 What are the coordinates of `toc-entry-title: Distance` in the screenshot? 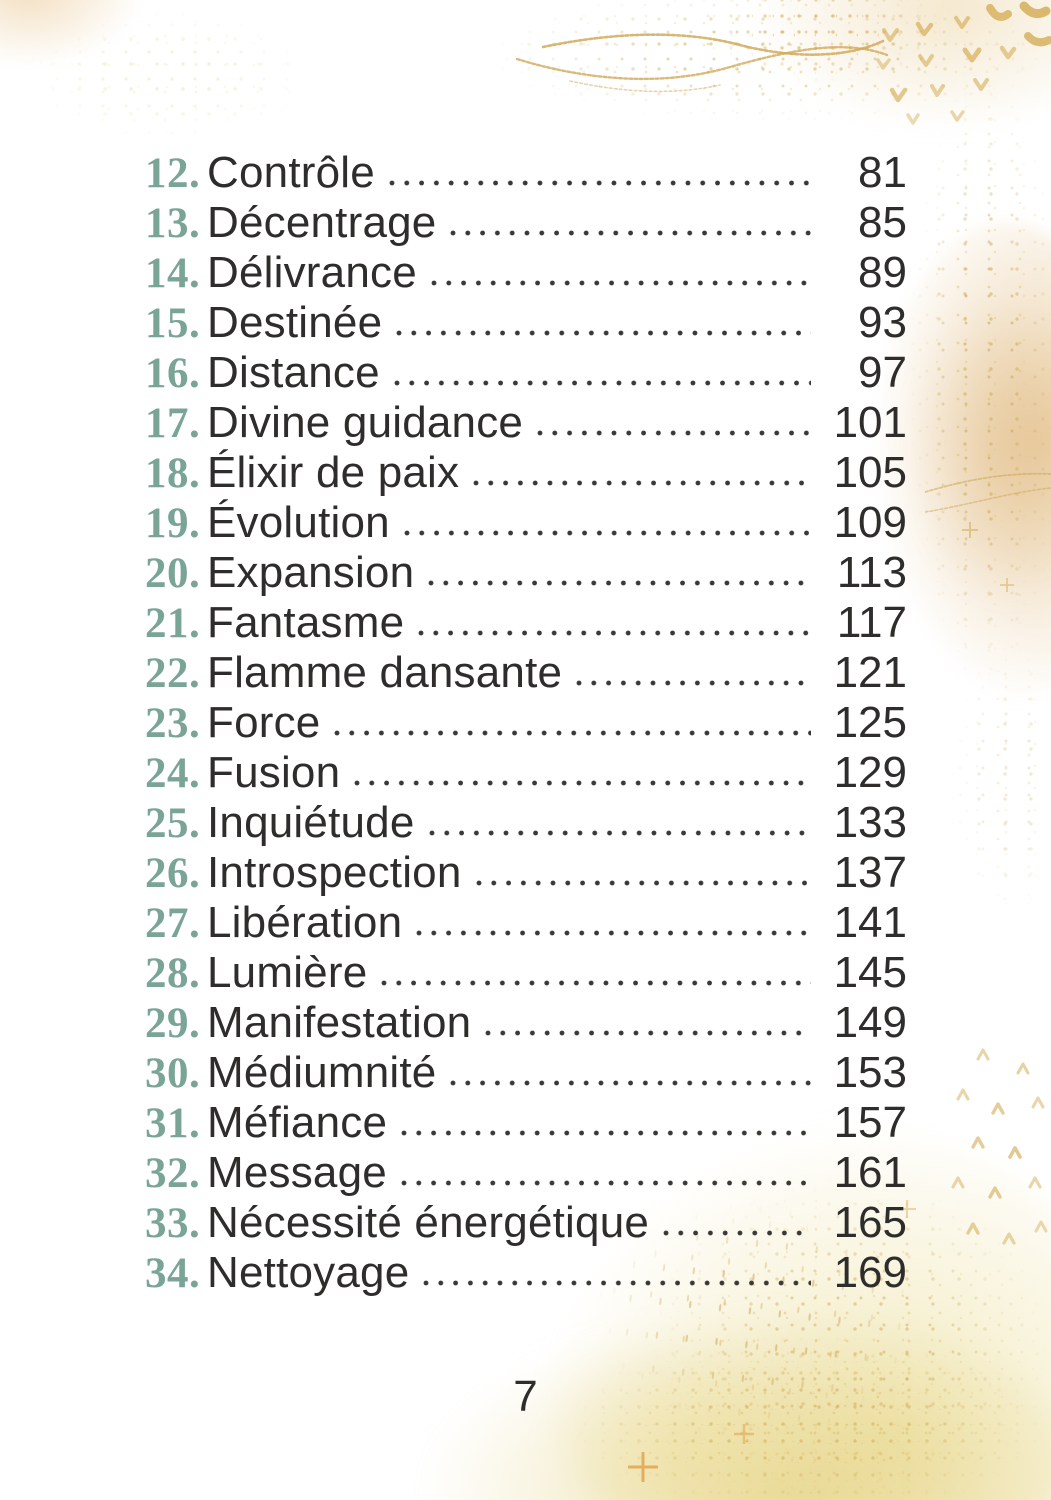 It's located at (293, 372).